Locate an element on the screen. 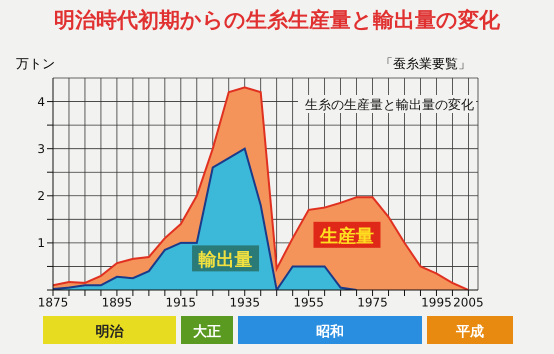 The height and width of the screenshot is (354, 554). x-tick-label: 1915 is located at coordinates (181, 303).